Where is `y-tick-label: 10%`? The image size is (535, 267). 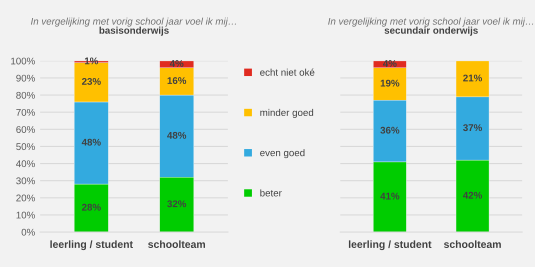
y-tick-label: 10% is located at coordinates (25, 215).